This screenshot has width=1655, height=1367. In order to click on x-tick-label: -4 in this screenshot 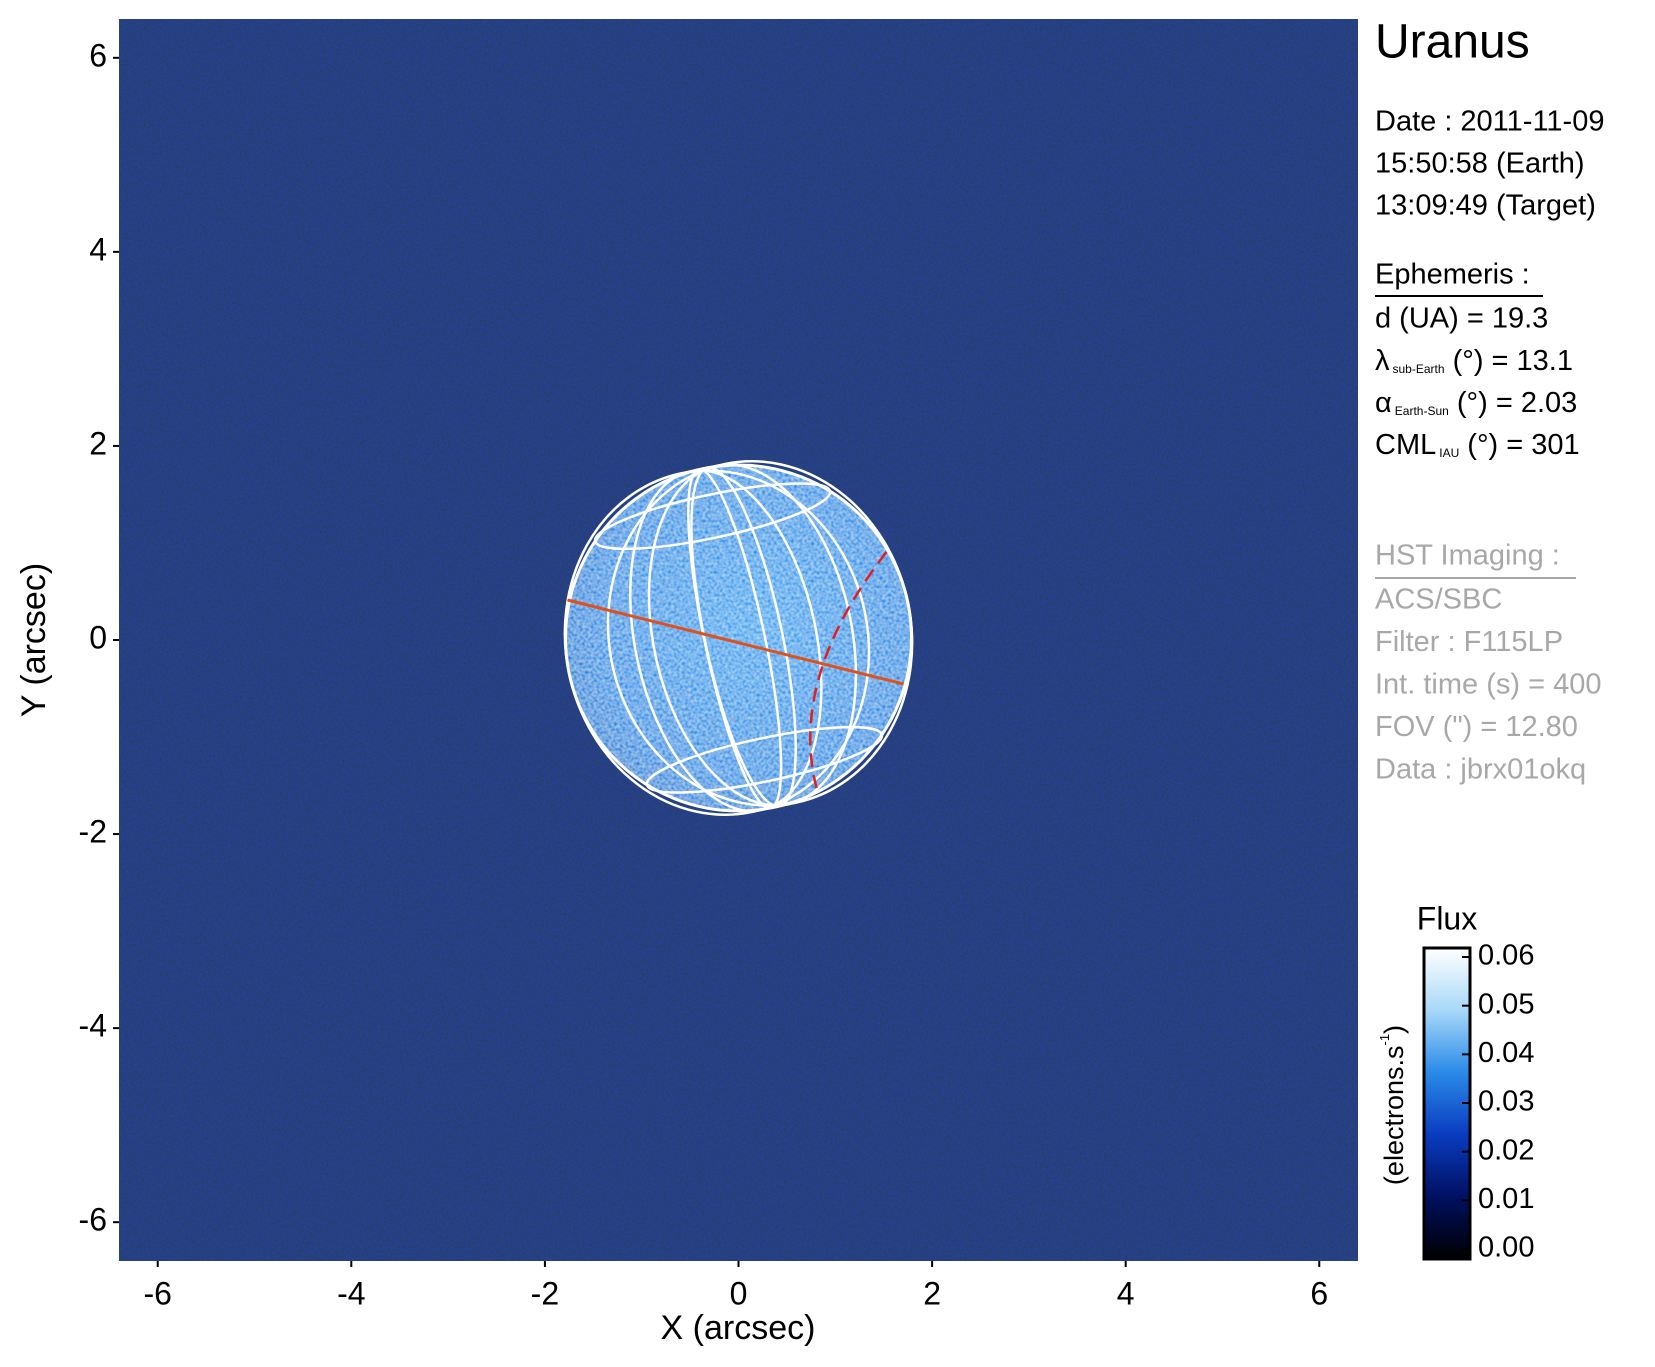, I will do `click(351, 1293)`.